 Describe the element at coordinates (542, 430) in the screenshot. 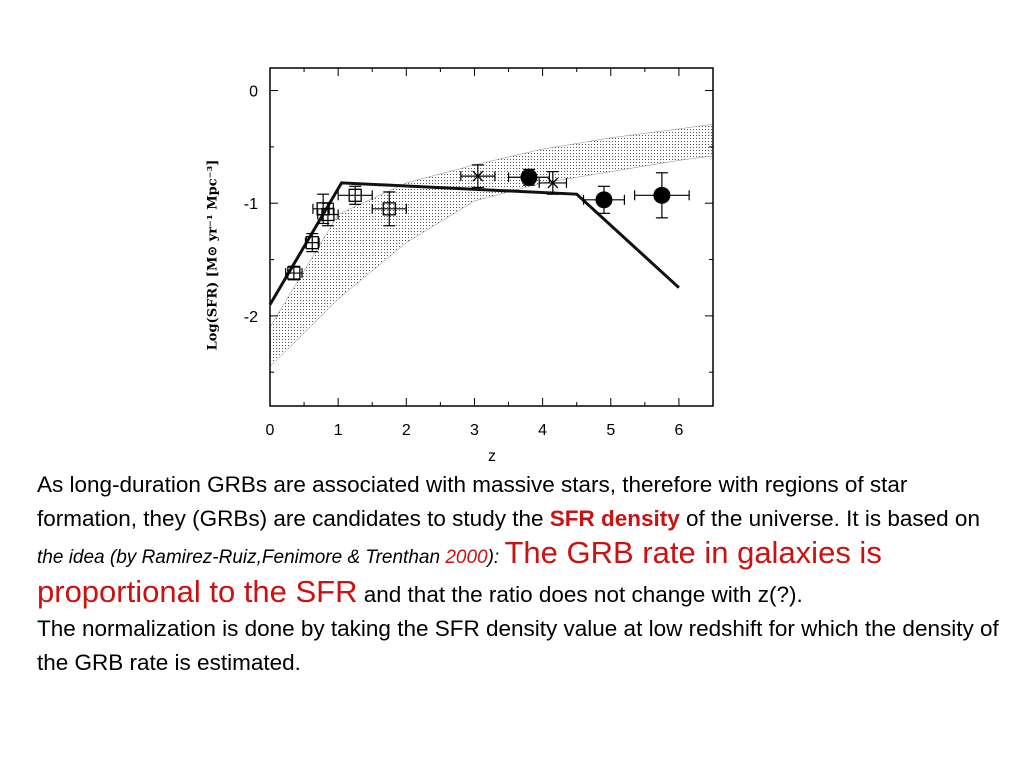

I see `x-tick-label: 4` at that location.